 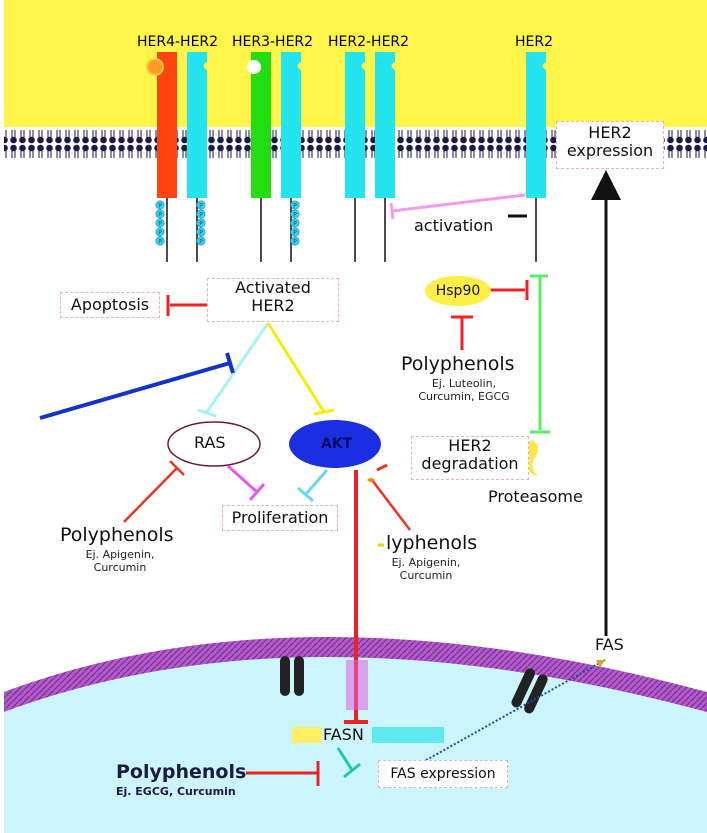 I want to click on nuclear-pore-left, so click(x=292, y=676).